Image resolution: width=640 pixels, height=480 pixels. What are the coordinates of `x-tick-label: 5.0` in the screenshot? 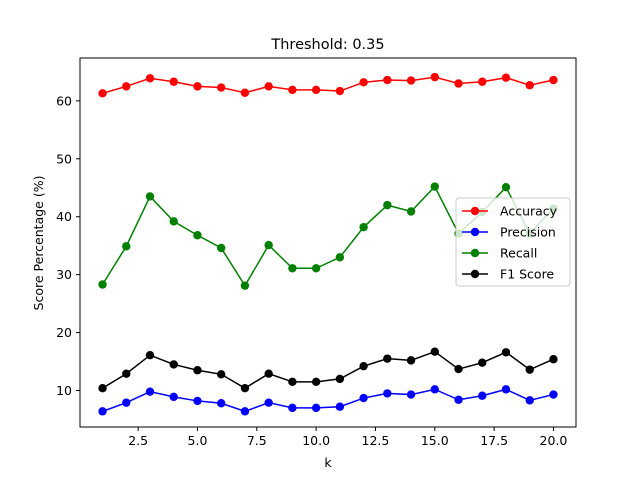 It's located at (198, 440).